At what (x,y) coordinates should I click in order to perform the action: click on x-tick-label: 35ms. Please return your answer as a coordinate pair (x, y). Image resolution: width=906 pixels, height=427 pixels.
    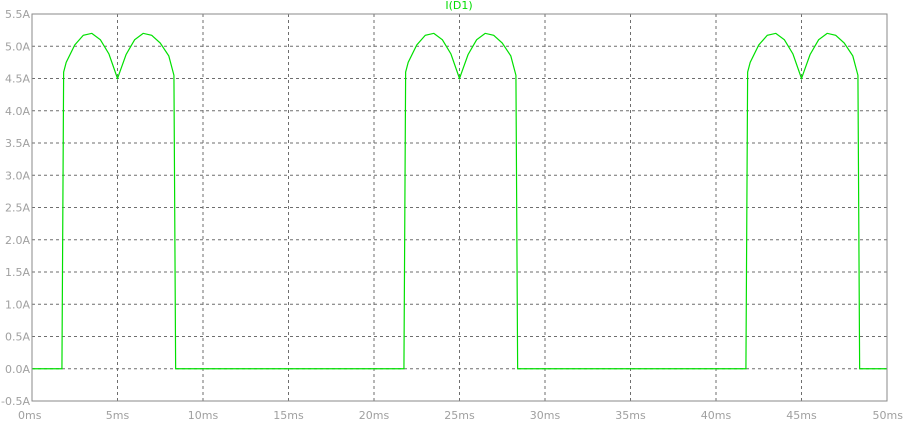
    Looking at the image, I should click on (630, 415).